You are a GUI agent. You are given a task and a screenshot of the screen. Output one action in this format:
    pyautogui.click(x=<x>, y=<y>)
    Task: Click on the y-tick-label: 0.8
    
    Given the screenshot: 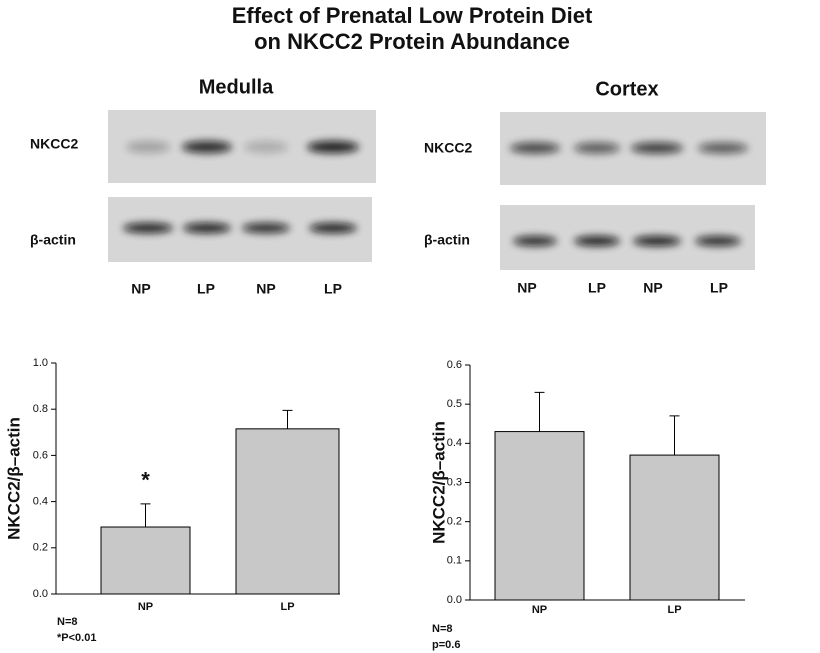 What is the action you would take?
    pyautogui.click(x=40, y=409)
    